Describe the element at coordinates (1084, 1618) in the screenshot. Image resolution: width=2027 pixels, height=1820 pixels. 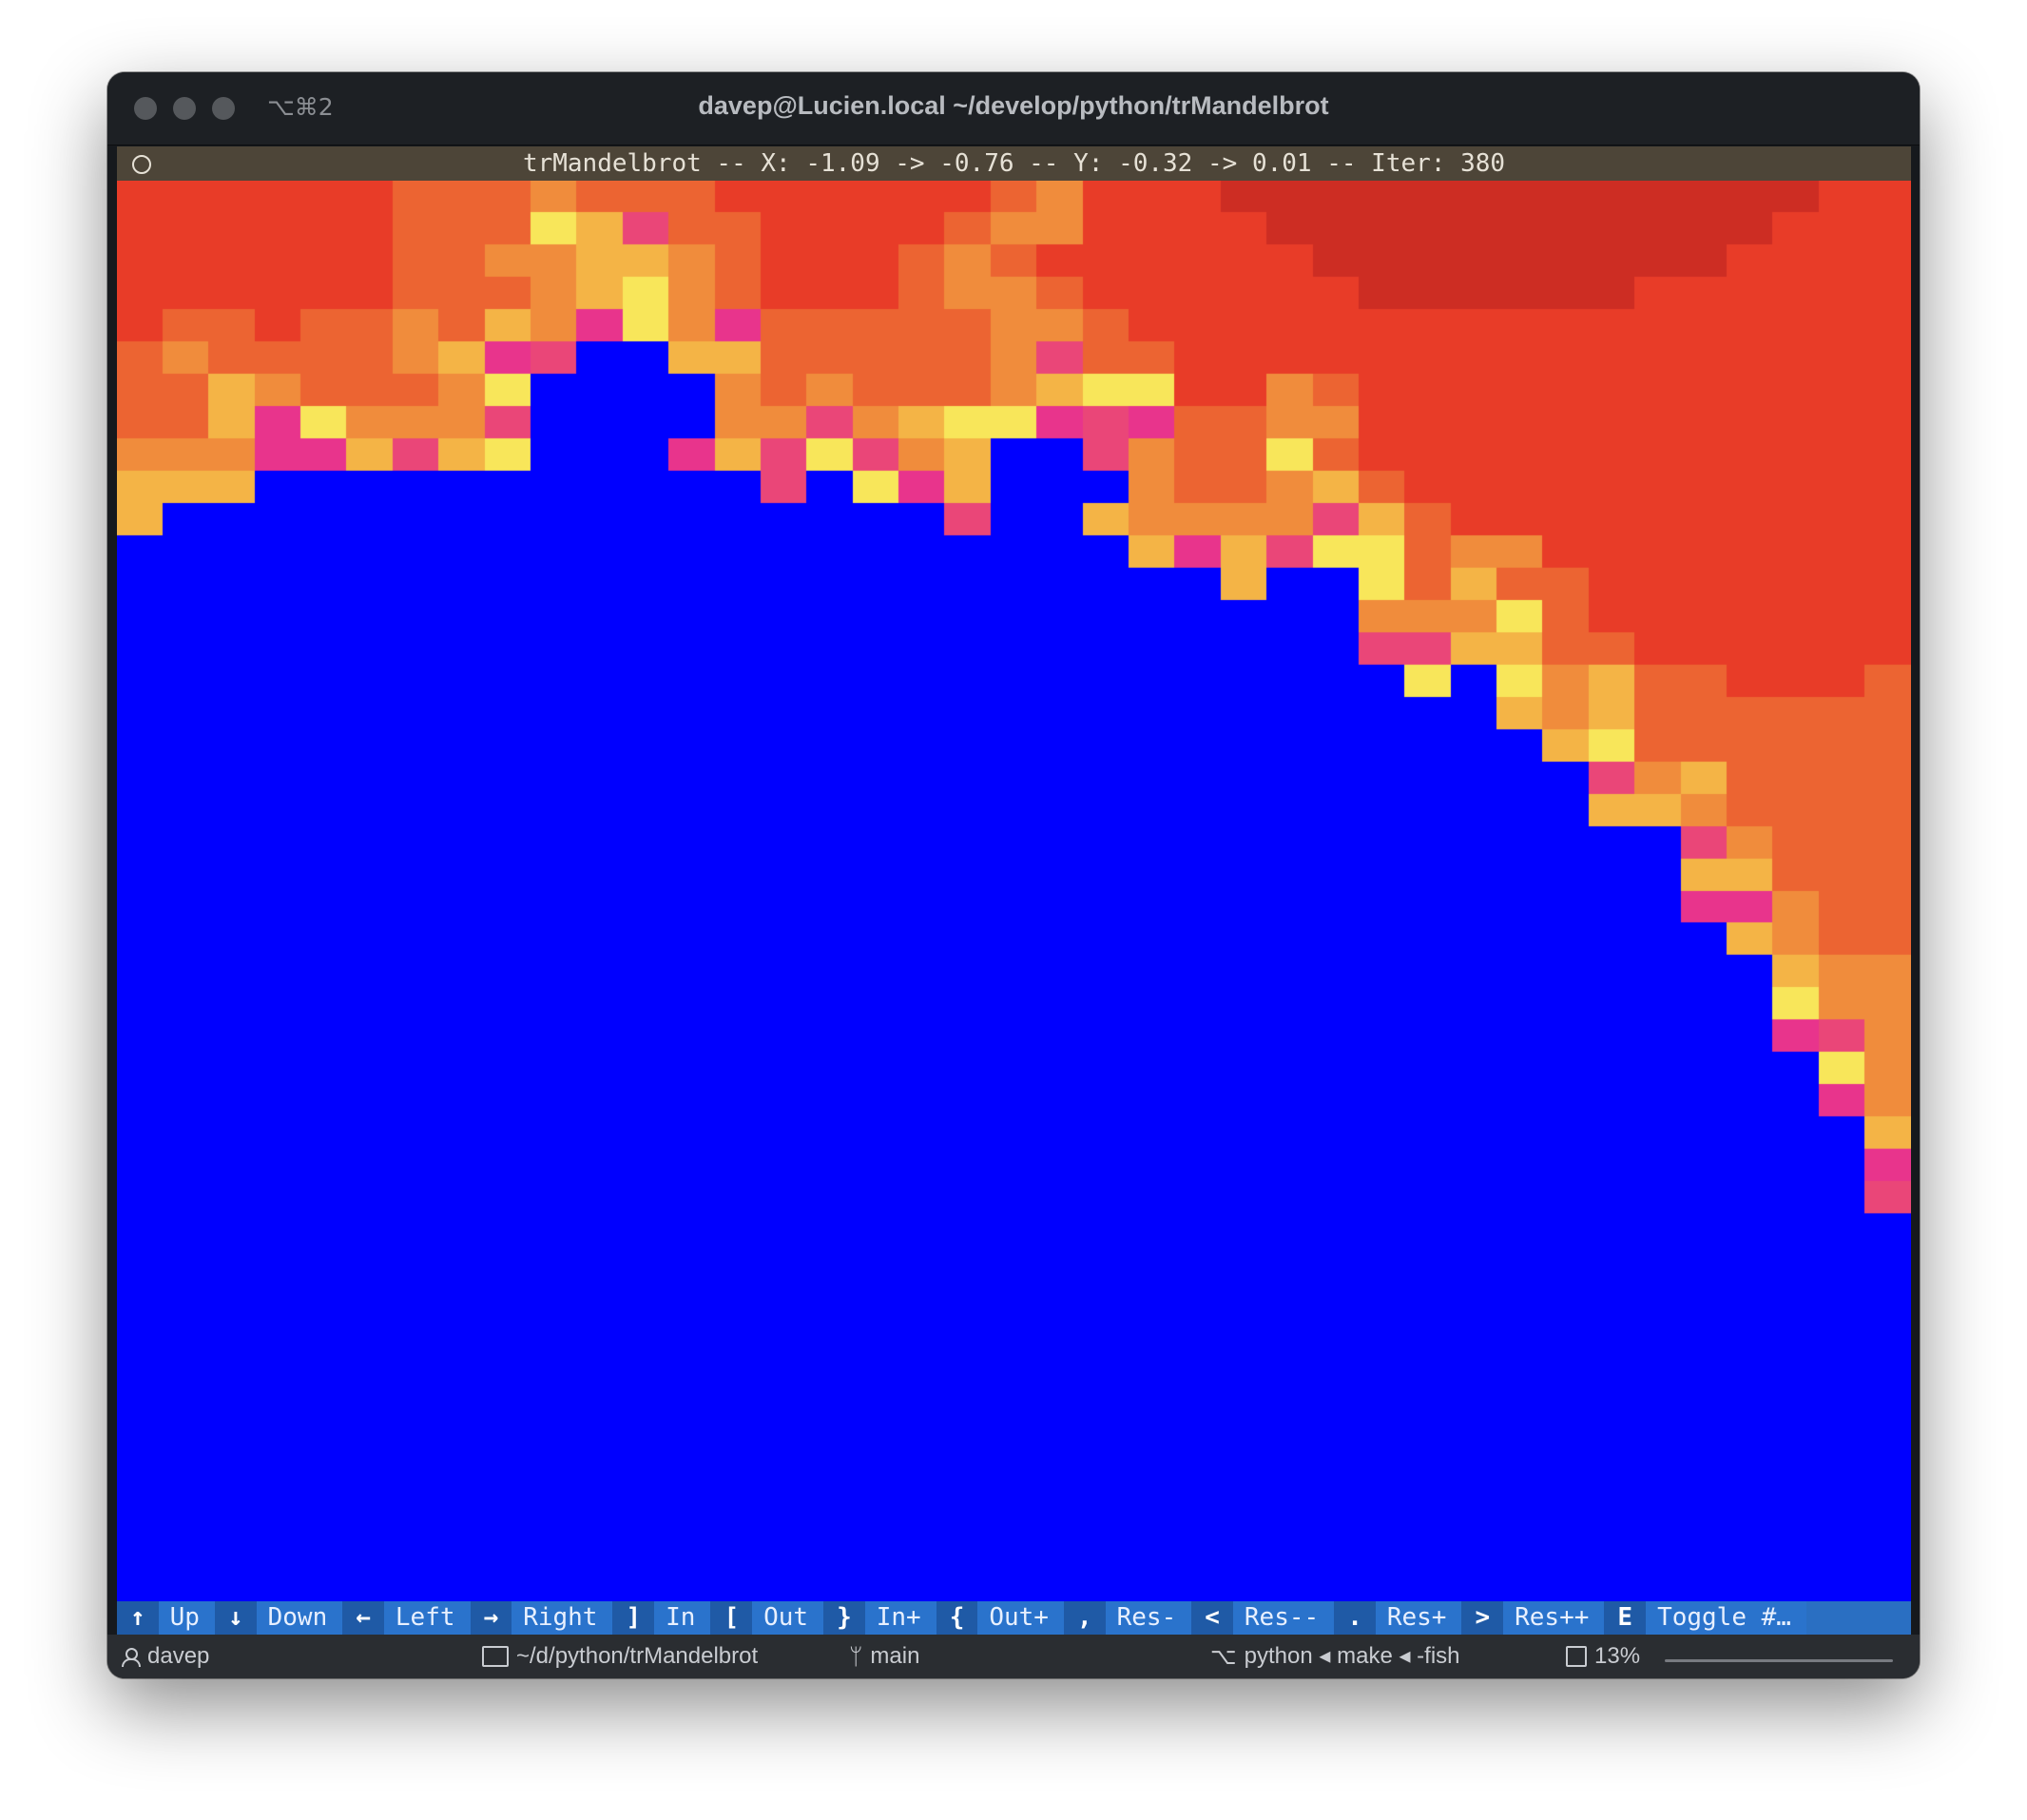
I see `key-binding-key: ,` at that location.